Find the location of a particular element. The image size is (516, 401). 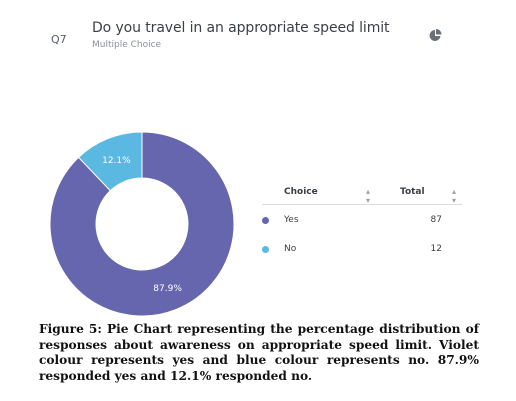

row-value: 12 is located at coordinates (436, 249).